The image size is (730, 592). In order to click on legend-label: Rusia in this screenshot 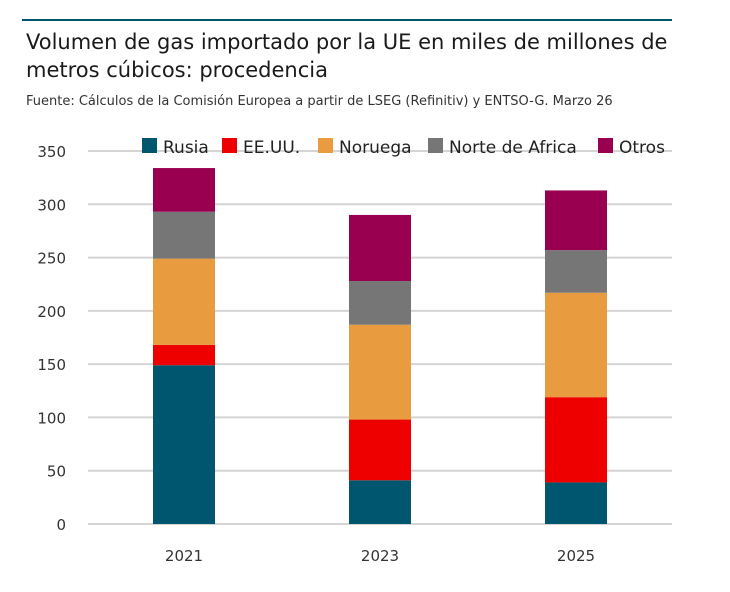, I will do `click(186, 148)`.